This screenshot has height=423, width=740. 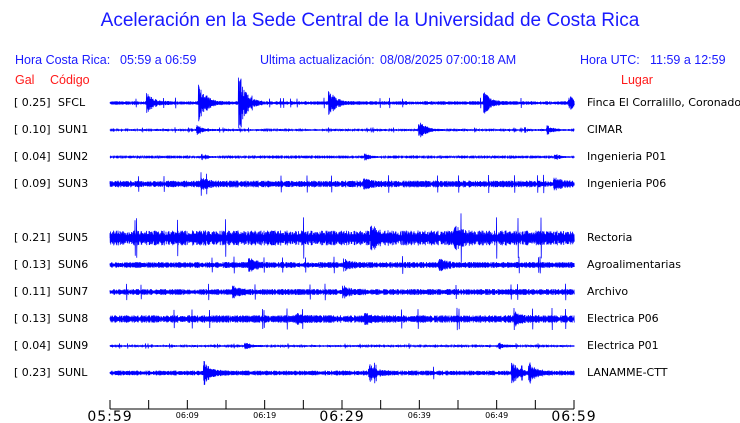 I want to click on update-label: Ultima actualización:, so click(x=317, y=60).